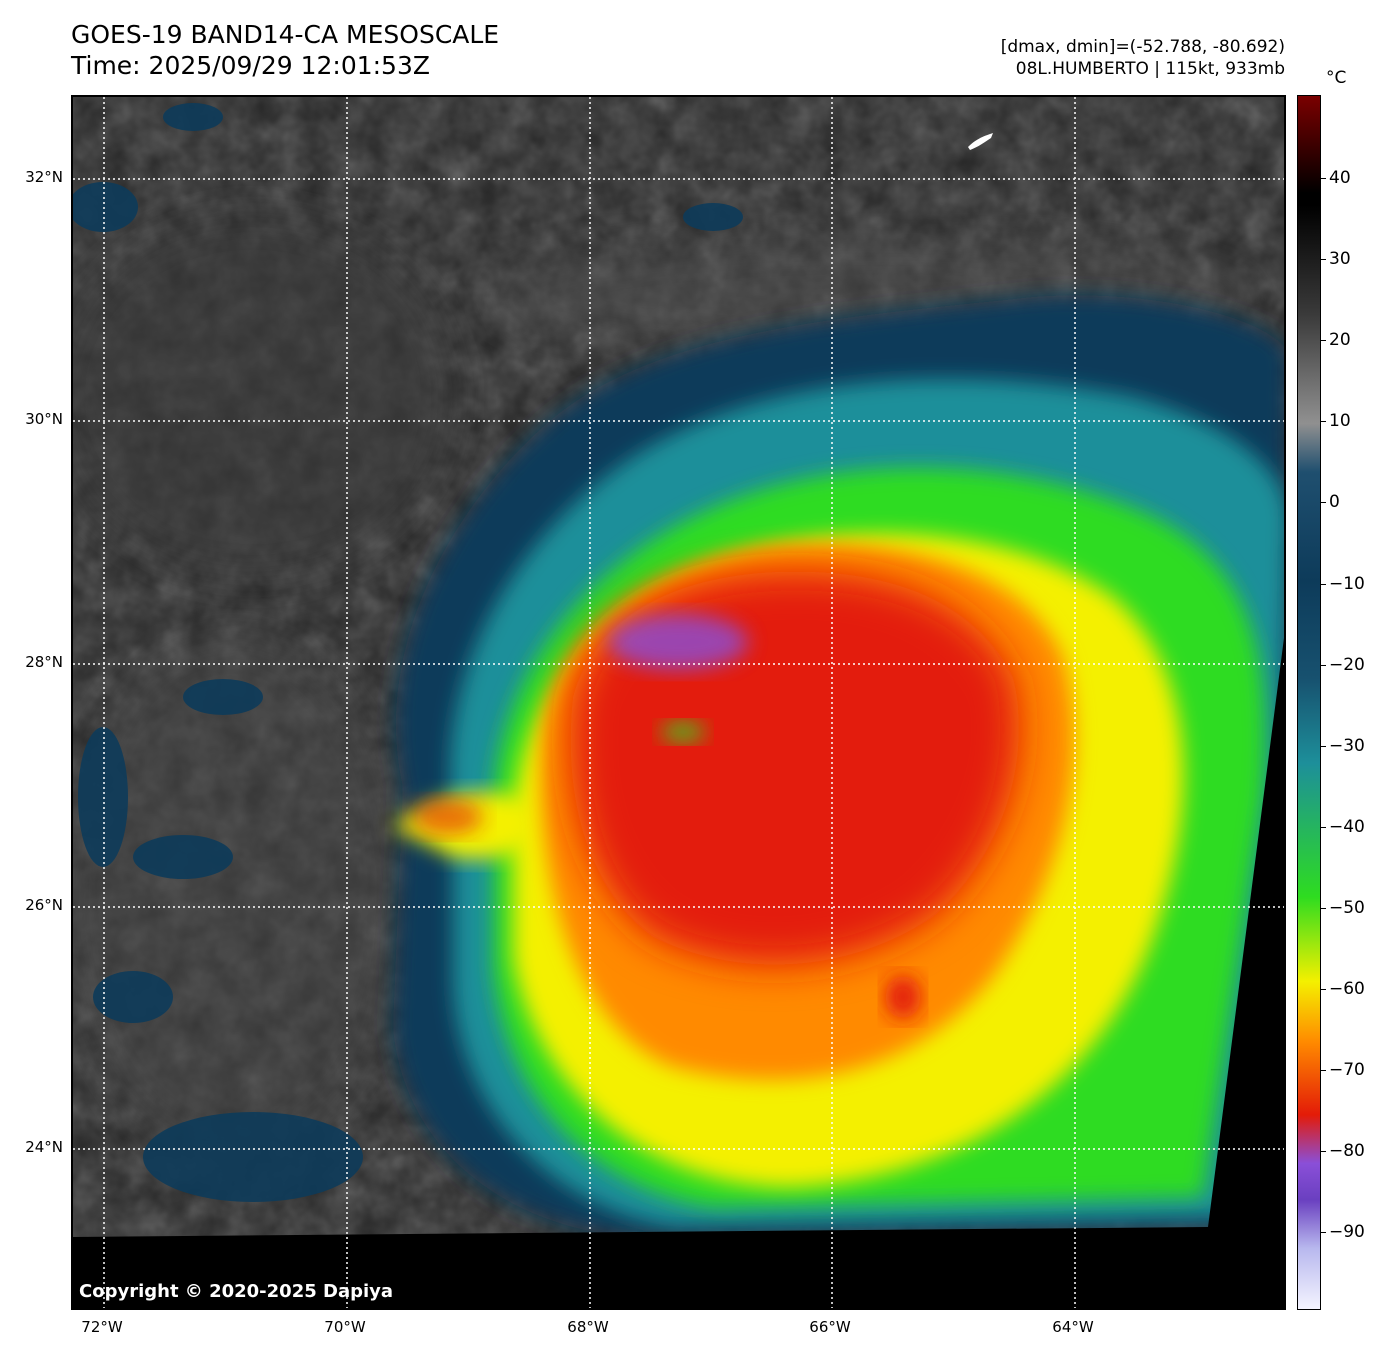  I want to click on colorbar-tick-label: 20, so click(1340, 340).